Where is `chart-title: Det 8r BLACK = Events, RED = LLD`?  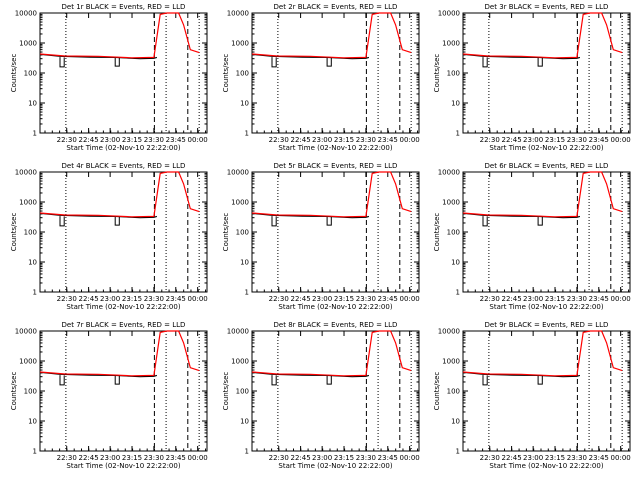 chart-title: Det 8r BLACK = Events, RED = LLD is located at coordinates (336, 325).